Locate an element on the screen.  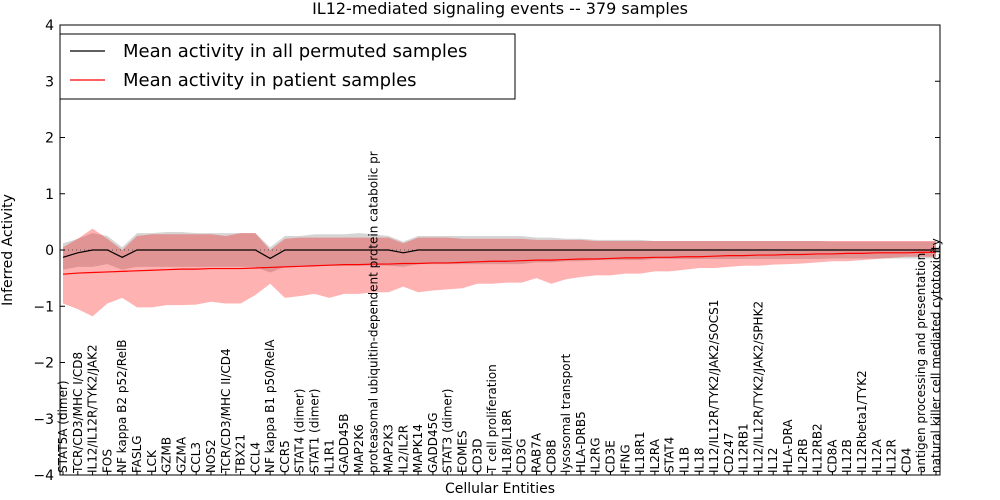
y-tick-label: 3 is located at coordinates (49, 82).